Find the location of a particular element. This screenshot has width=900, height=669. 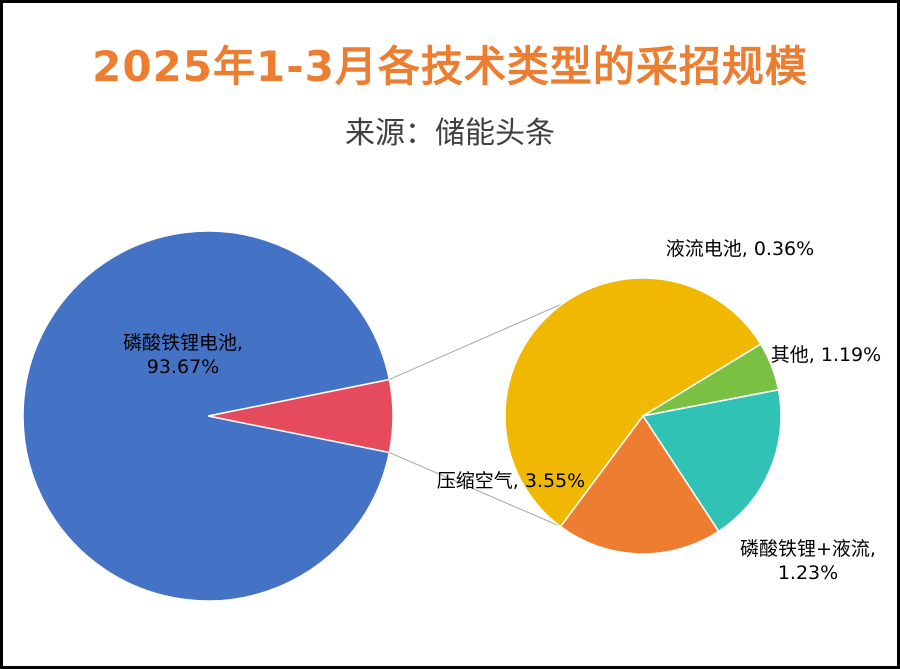

label-磷酸铁锂-plus-液流: 磷酸铁锂+液流, 1.23% is located at coordinates (808, 561).